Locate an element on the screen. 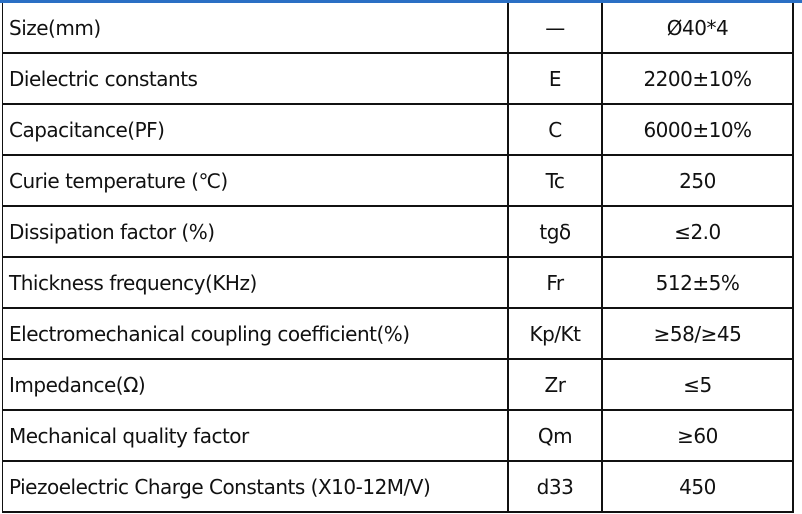 The height and width of the screenshot is (514, 802). table-row: Mechanical quality factor Qm ≥60 is located at coordinates (398, 435).